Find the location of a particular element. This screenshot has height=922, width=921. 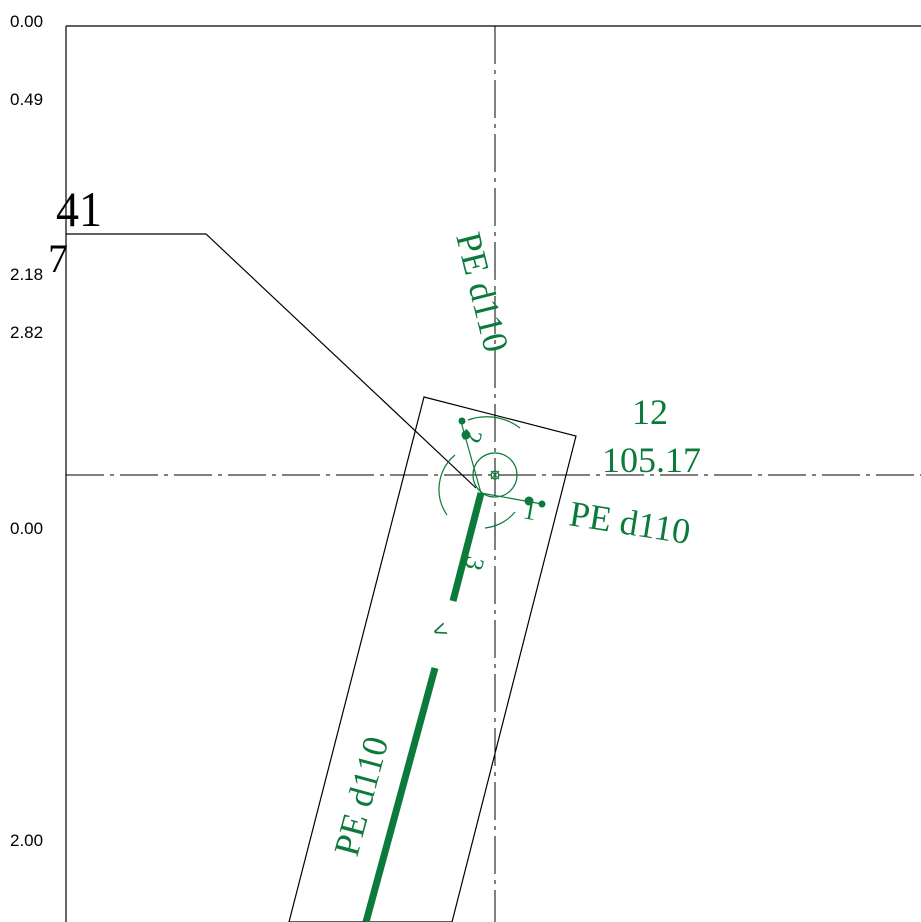

dot-branch-2a is located at coordinates (466, 435).